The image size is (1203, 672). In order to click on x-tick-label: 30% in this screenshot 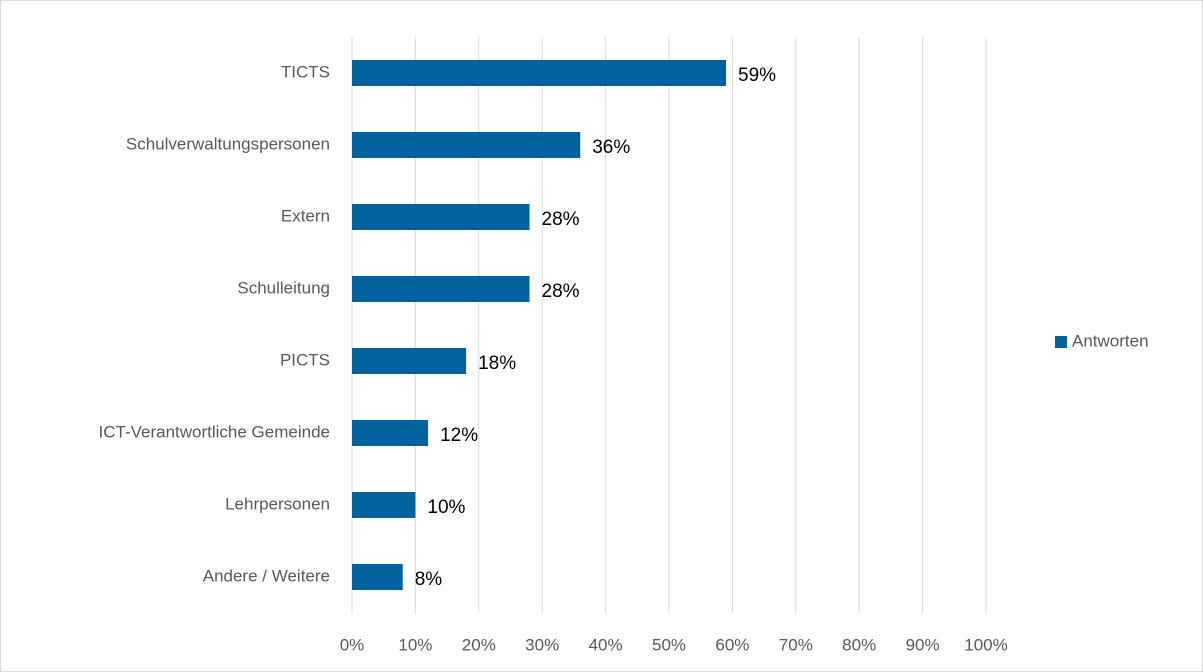, I will do `click(542, 644)`.